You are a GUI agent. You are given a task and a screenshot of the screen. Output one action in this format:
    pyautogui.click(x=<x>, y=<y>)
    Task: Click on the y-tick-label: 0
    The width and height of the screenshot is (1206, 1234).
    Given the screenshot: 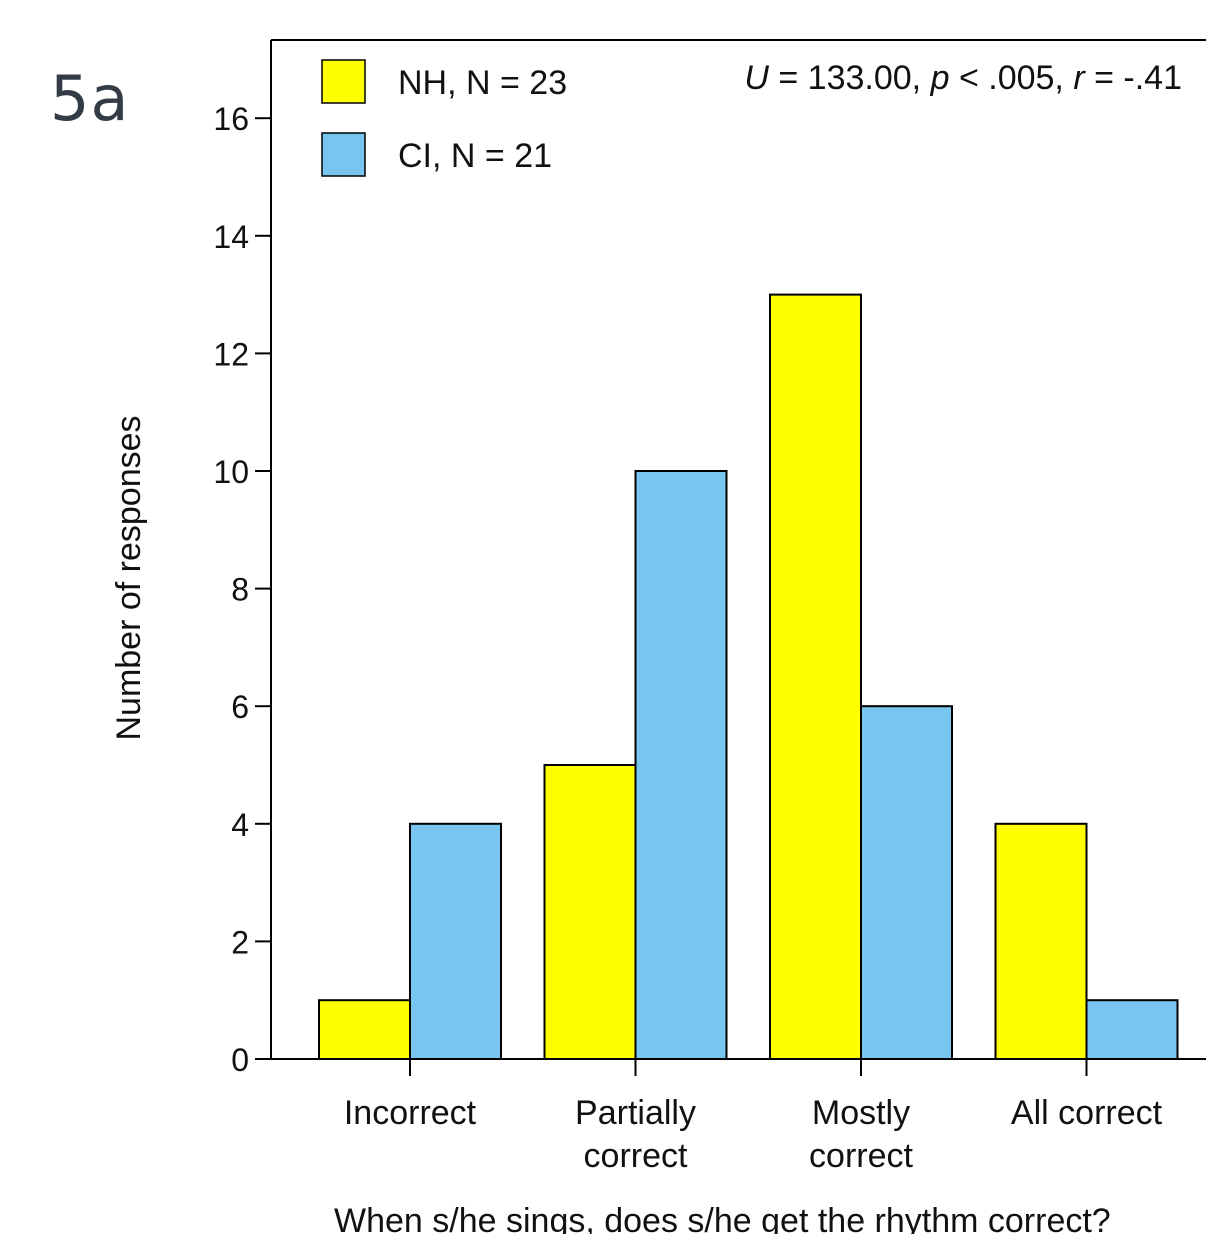 What is the action you would take?
    pyautogui.click(x=240, y=1060)
    